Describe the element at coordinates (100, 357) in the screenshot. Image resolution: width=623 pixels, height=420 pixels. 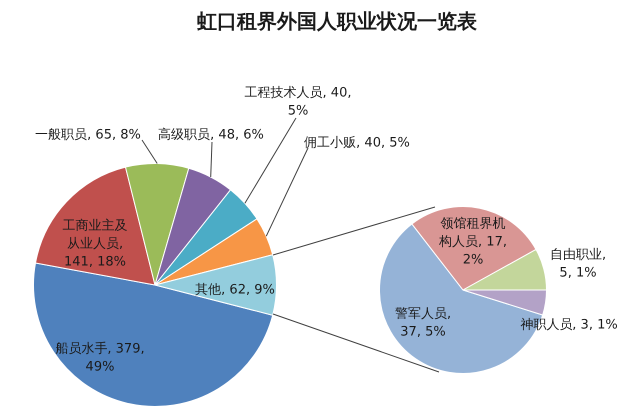
I see `slice-label: 船员水手, 379, 49%` at that location.